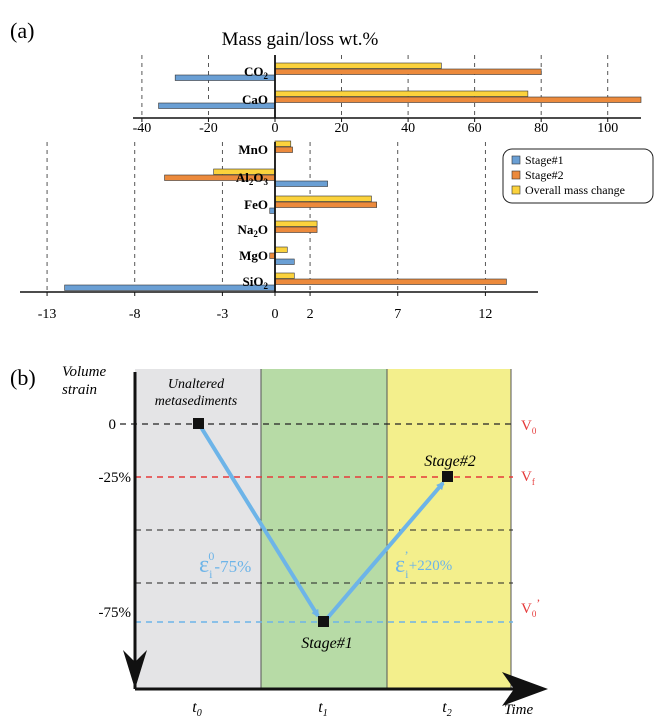  I want to click on panel-a-label: (a), so click(22, 30).